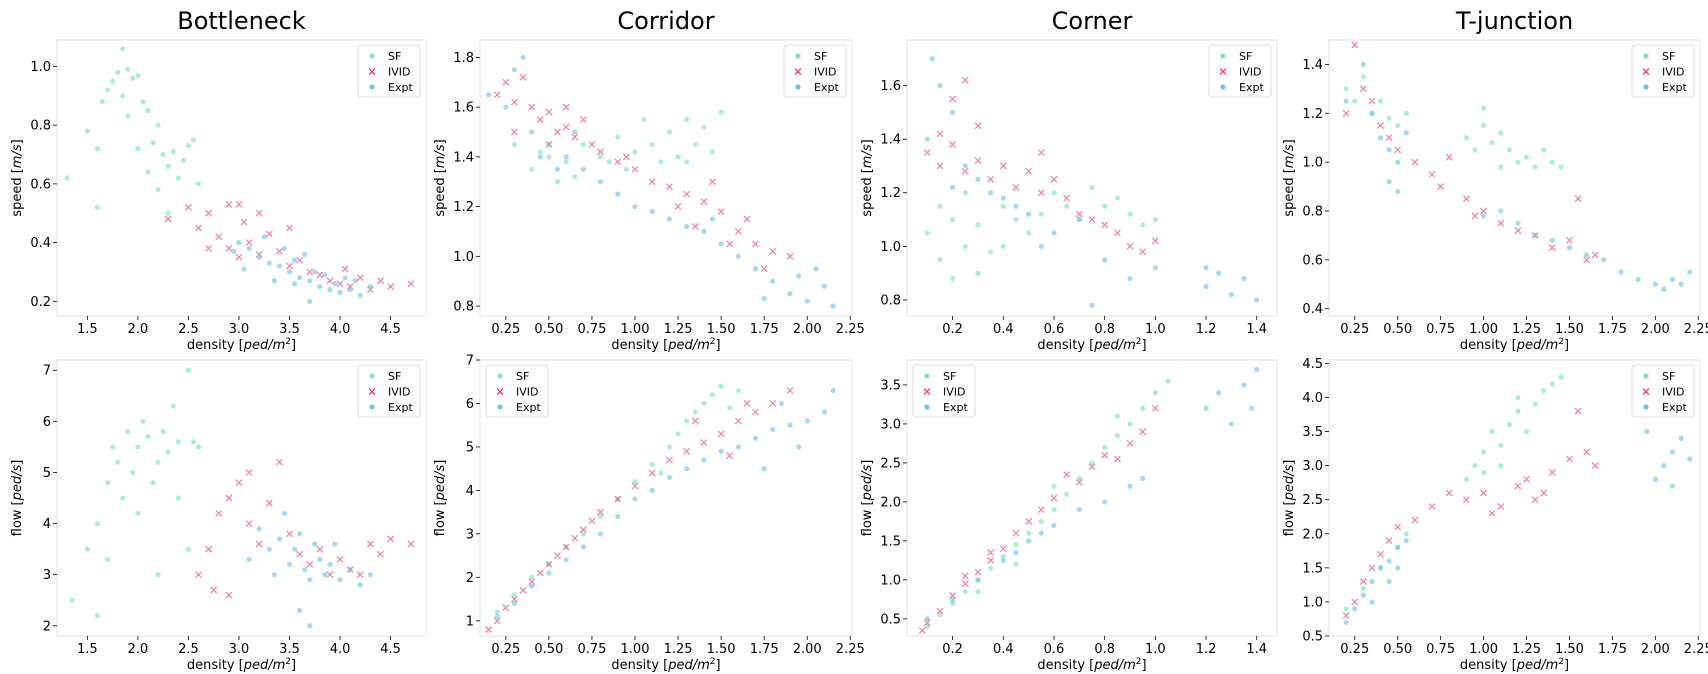  I want to click on x-tick-label: 3.5, so click(289, 329).